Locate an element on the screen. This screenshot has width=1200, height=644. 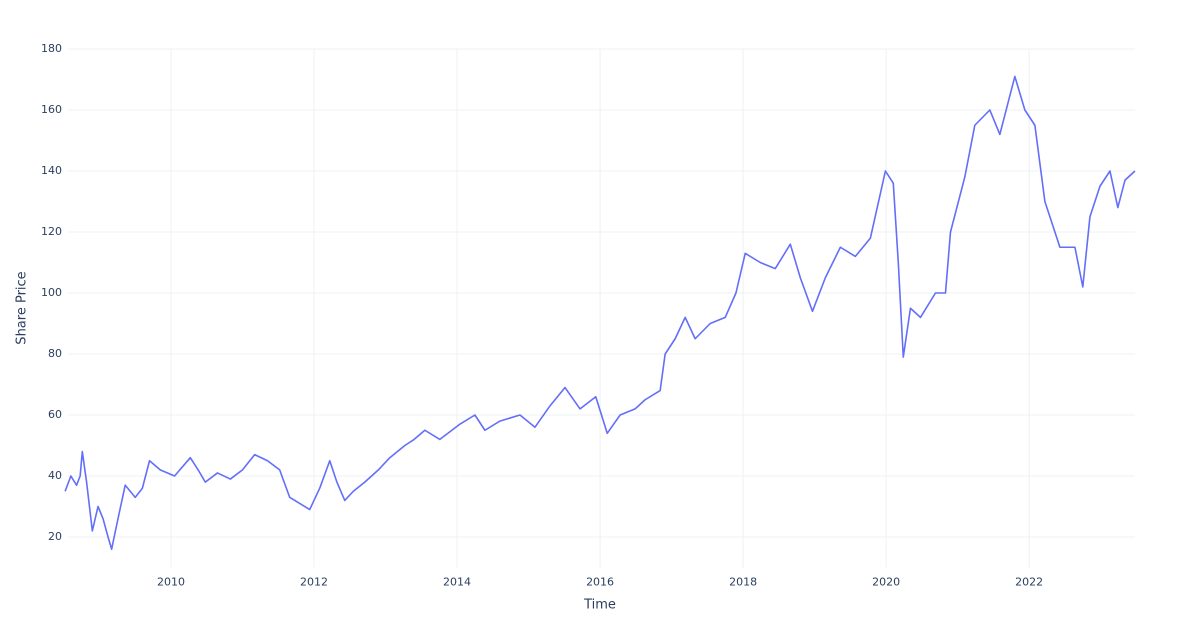
y-tick-label: 80 is located at coordinates (55, 353).